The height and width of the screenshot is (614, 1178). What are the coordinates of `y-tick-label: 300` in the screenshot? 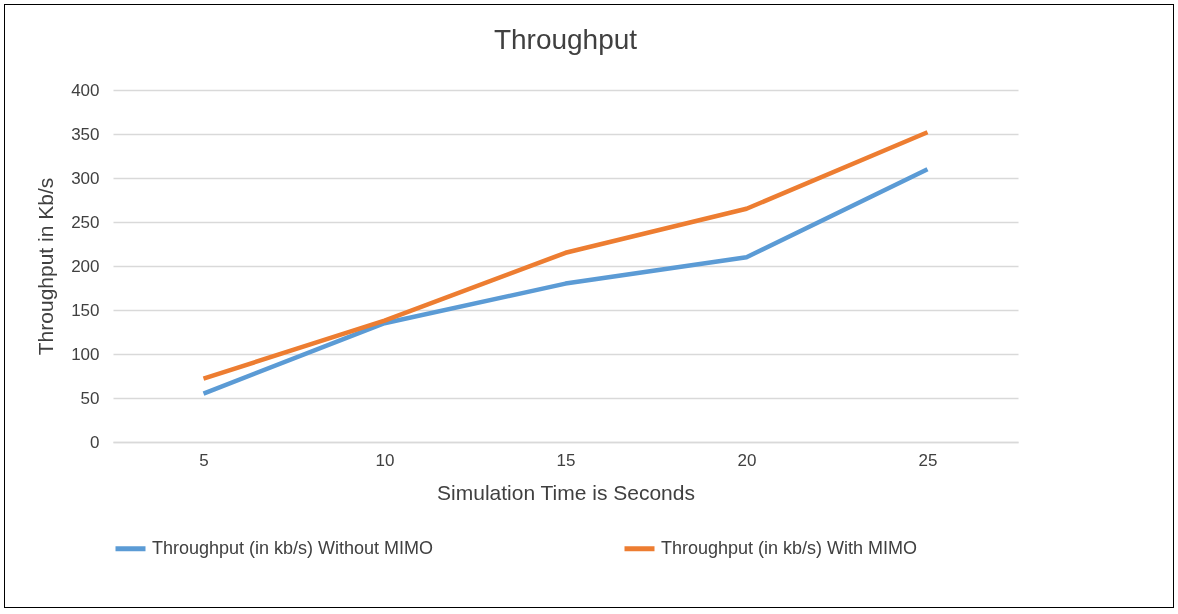 It's located at (85, 178).